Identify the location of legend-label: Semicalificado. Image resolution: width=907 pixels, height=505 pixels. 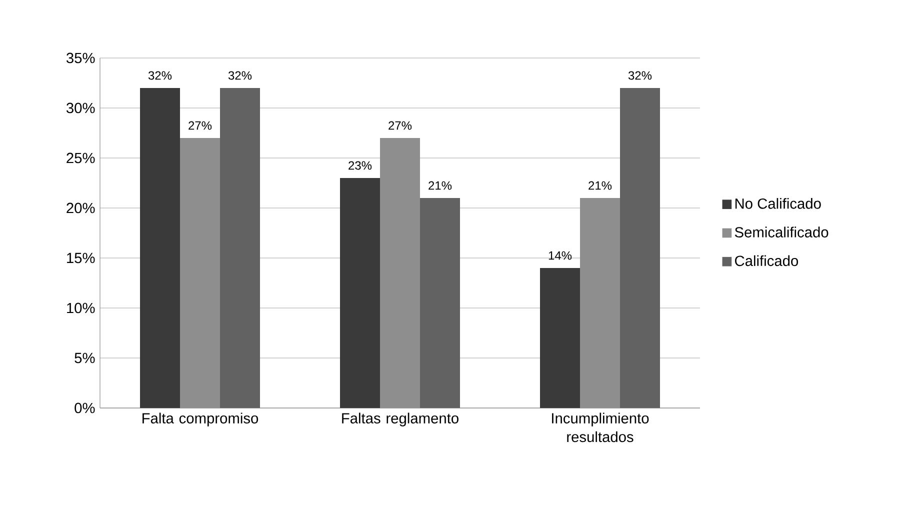
(781, 232).